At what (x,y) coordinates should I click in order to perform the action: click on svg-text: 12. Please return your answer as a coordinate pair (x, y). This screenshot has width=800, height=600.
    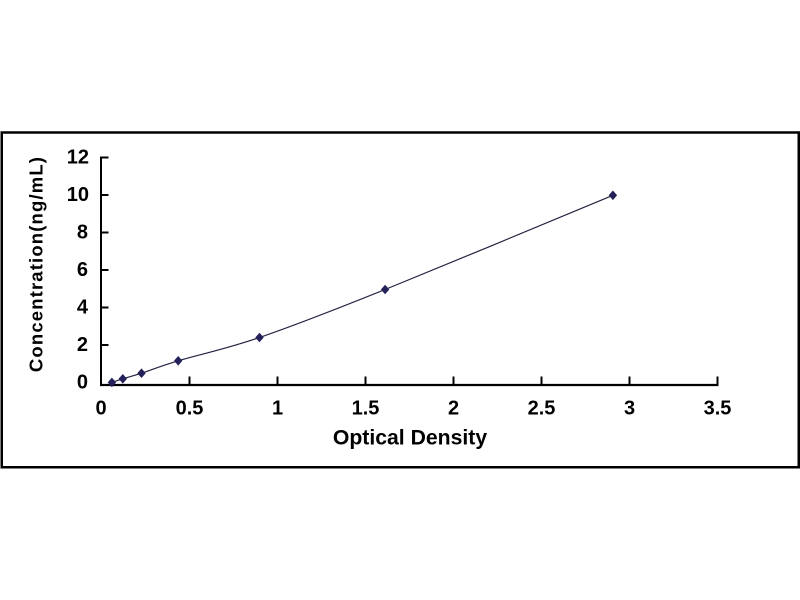
    Looking at the image, I should click on (78, 158).